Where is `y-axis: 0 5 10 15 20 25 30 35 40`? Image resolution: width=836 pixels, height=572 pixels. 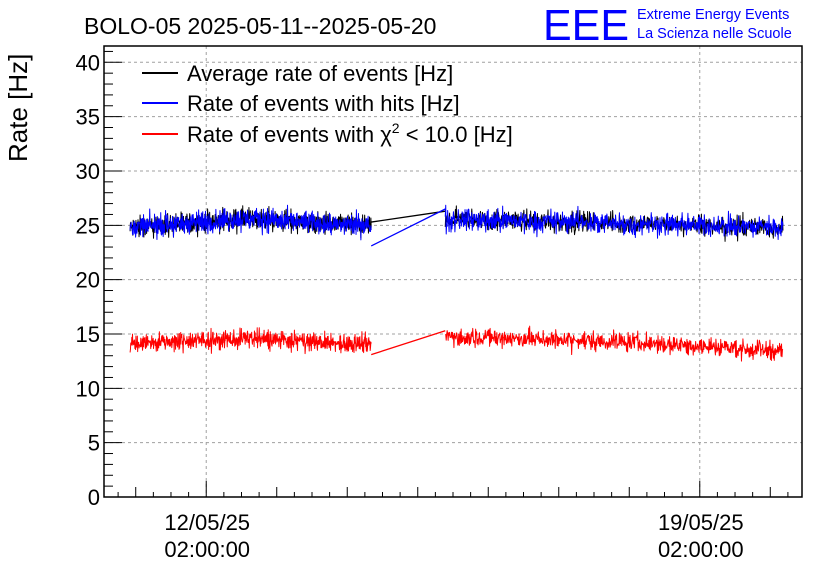 y-axis: 0 5 10 15 20 25 30 35 40 is located at coordinates (99, 280).